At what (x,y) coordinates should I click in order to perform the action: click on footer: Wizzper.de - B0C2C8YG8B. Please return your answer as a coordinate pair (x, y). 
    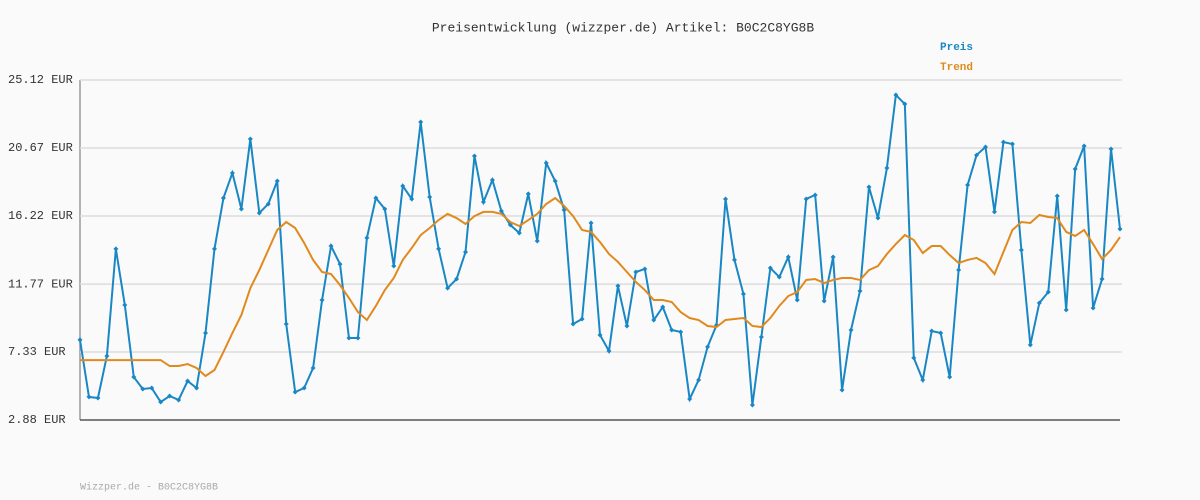
    Looking at the image, I should click on (149, 488).